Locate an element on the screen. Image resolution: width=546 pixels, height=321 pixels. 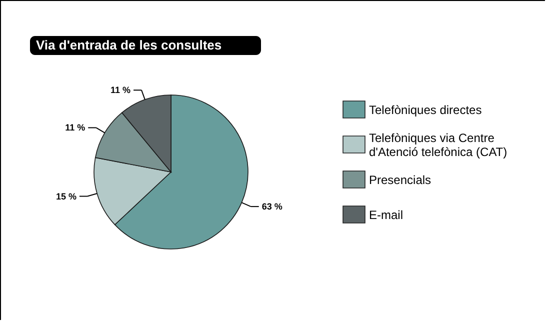
data-label: 63 % is located at coordinates (272, 207).